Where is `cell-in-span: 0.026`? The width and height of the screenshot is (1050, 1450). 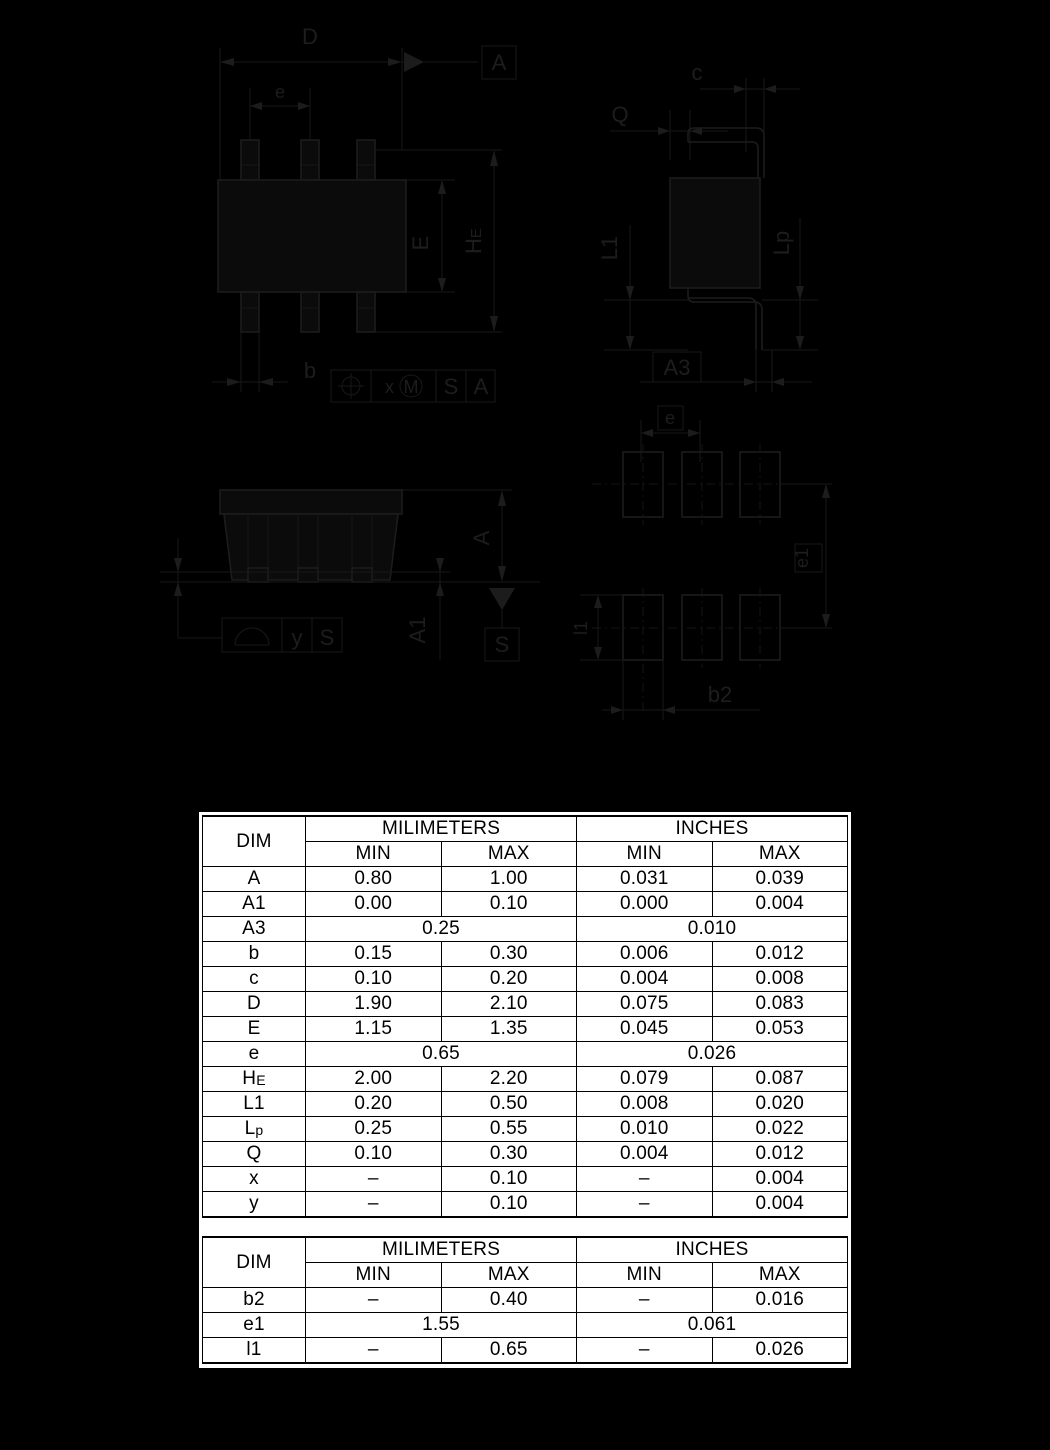 cell-in-span: 0.026 is located at coordinates (712, 1054).